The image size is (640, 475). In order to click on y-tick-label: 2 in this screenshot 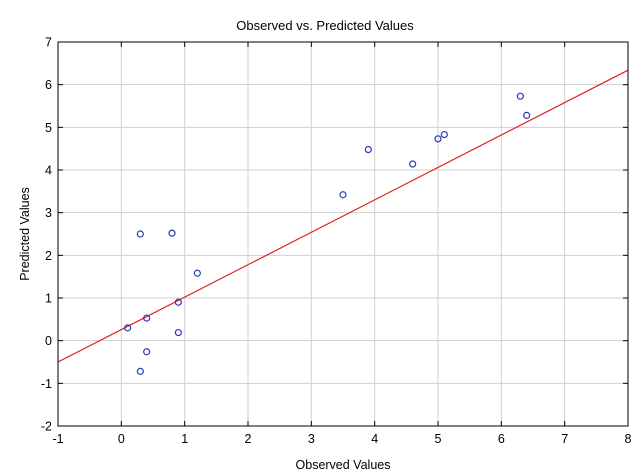, I will do `click(48, 256)`.